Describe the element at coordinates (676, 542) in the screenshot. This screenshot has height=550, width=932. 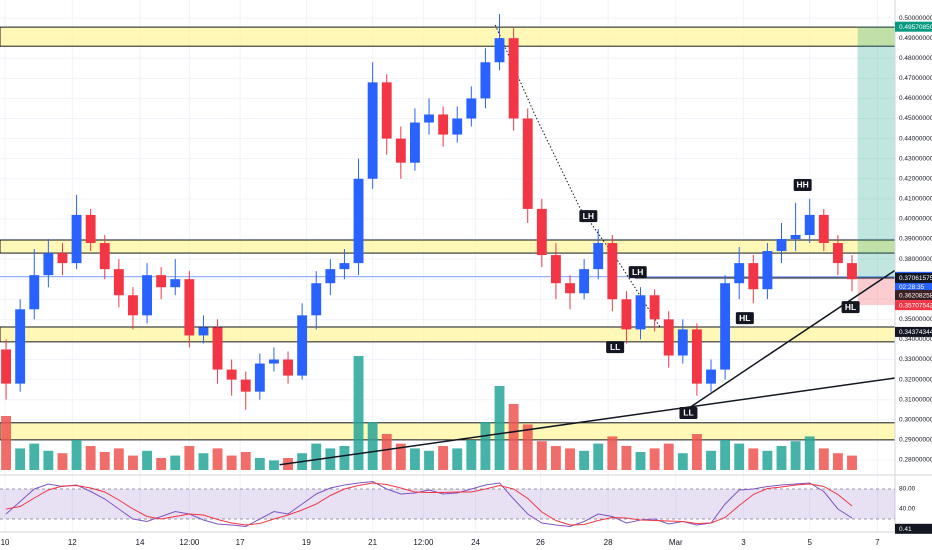
I see `x-tick-label: Mar` at that location.